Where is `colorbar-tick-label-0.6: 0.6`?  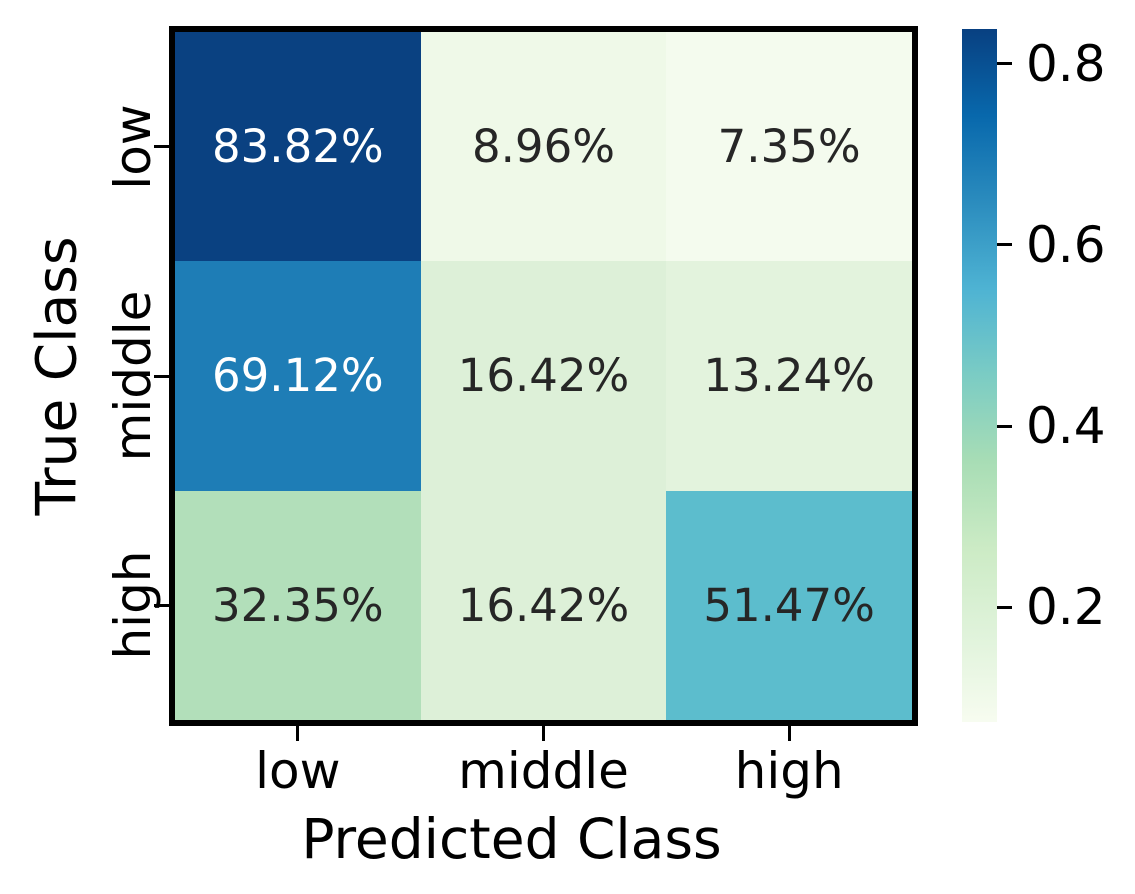 colorbar-tick-label-0.6: 0.6 is located at coordinates (1066, 244).